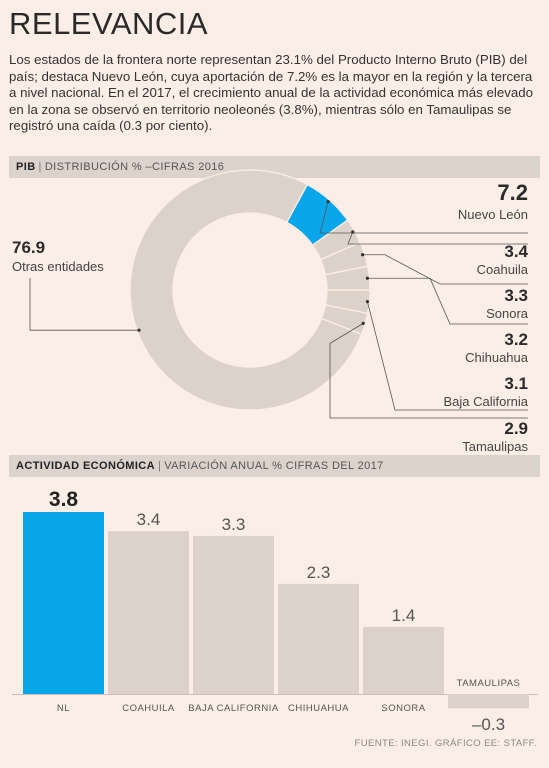  I want to click on donut-label-tamaulipas: Tamaulipas, so click(495, 446).